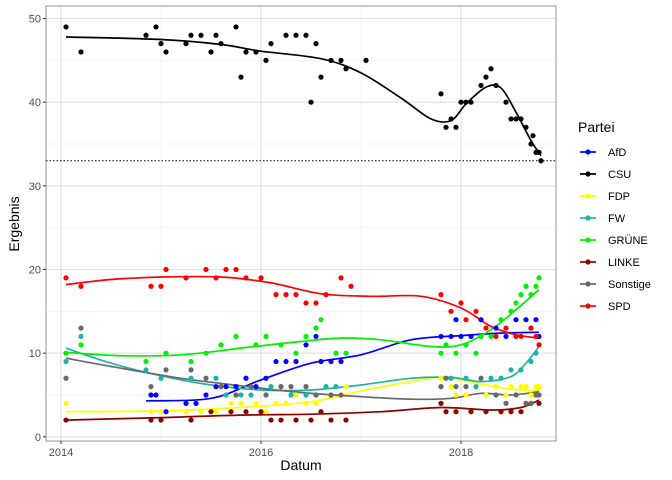 The image size is (672, 480). What do you see at coordinates (261, 453) in the screenshot?
I see `x-tick-label: 2016` at bounding box center [261, 453].